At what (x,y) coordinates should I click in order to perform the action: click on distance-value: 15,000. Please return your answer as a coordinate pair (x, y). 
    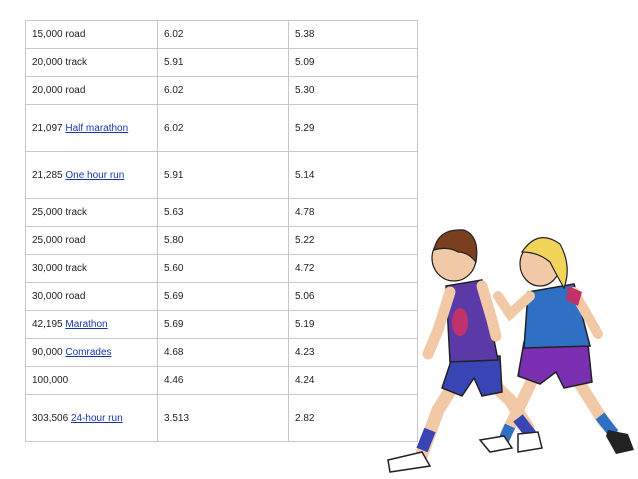
    Looking at the image, I should click on (47, 34).